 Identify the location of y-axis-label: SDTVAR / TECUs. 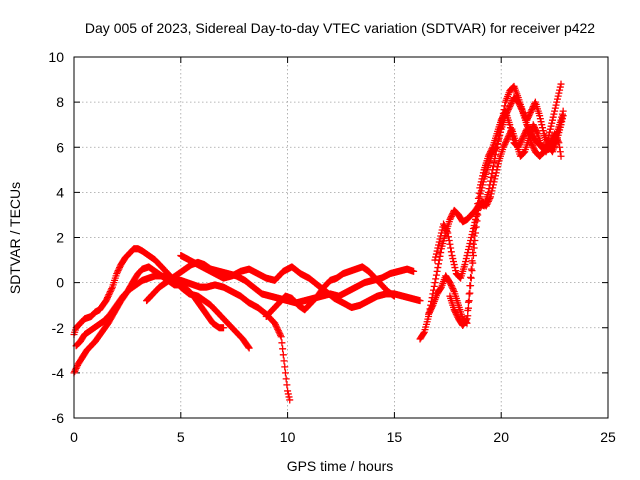
(15, 238).